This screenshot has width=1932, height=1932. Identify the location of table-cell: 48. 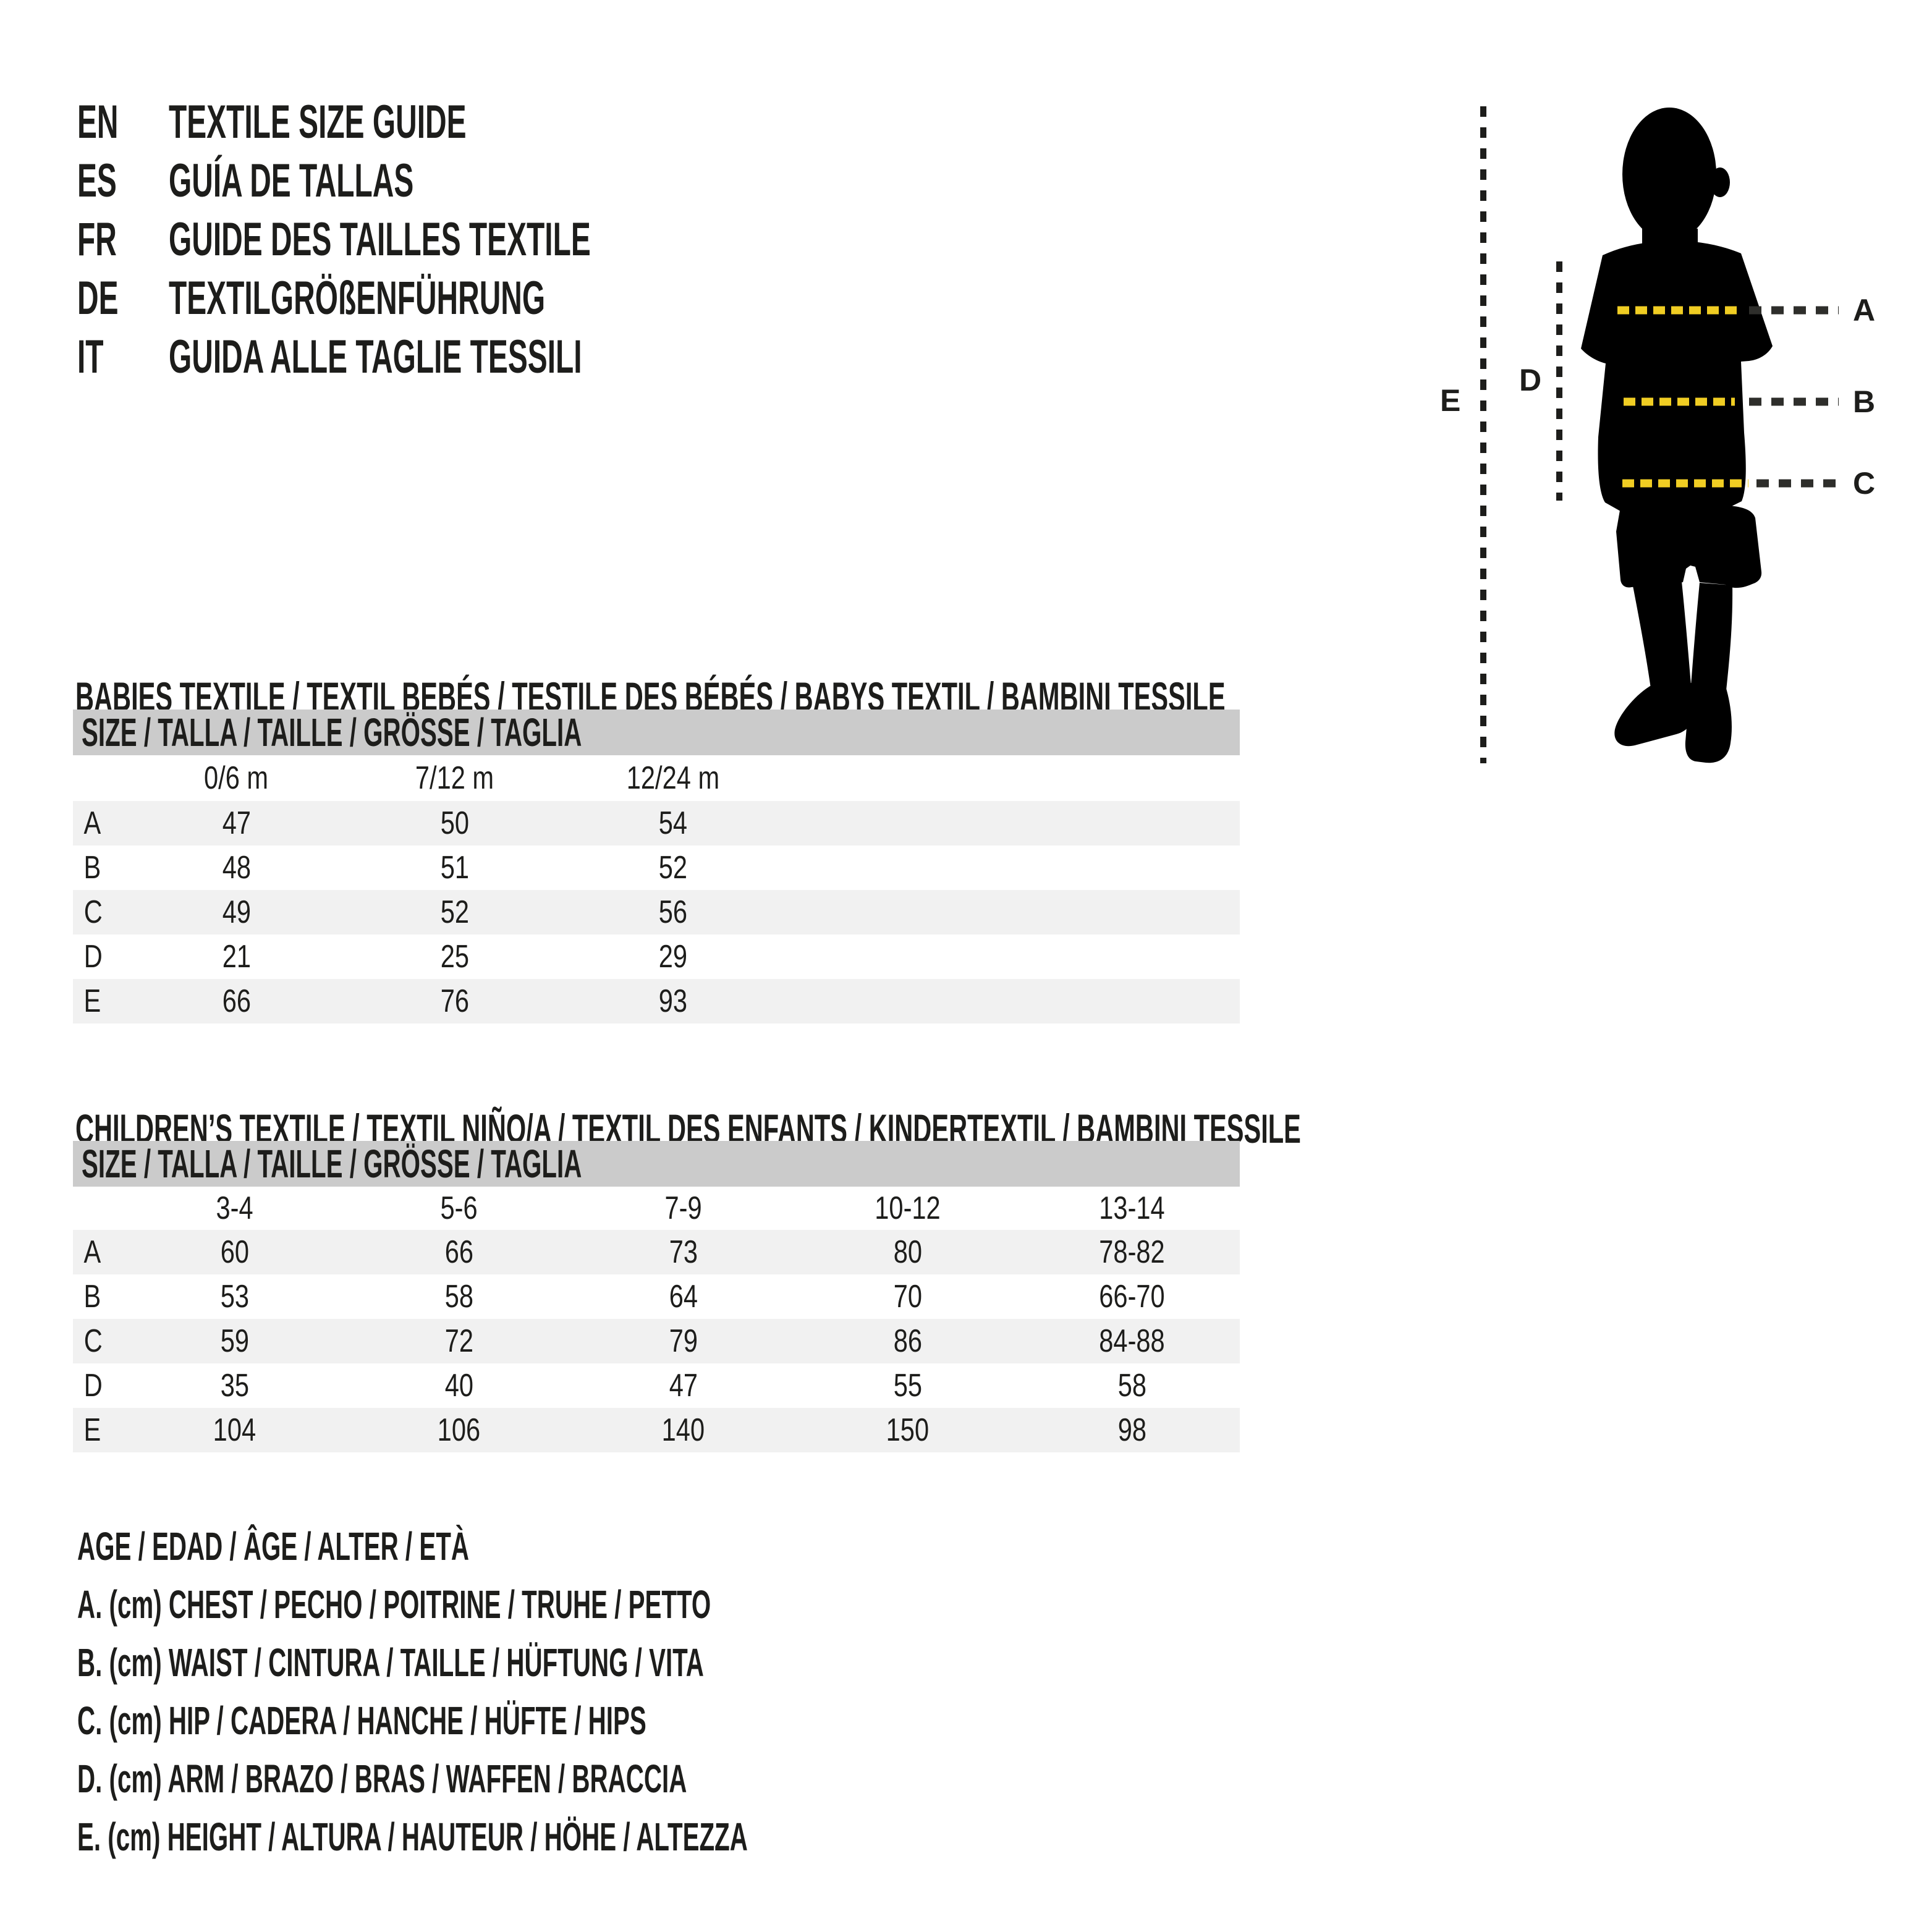
(236, 868).